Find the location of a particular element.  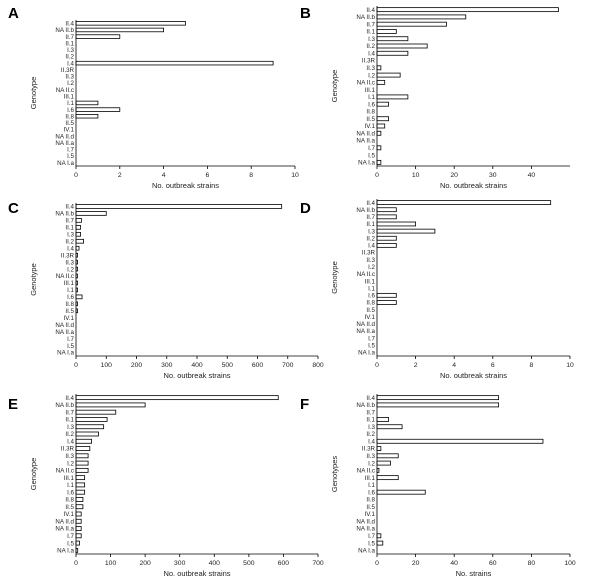

x-tick-label: 500 is located at coordinates (228, 365).